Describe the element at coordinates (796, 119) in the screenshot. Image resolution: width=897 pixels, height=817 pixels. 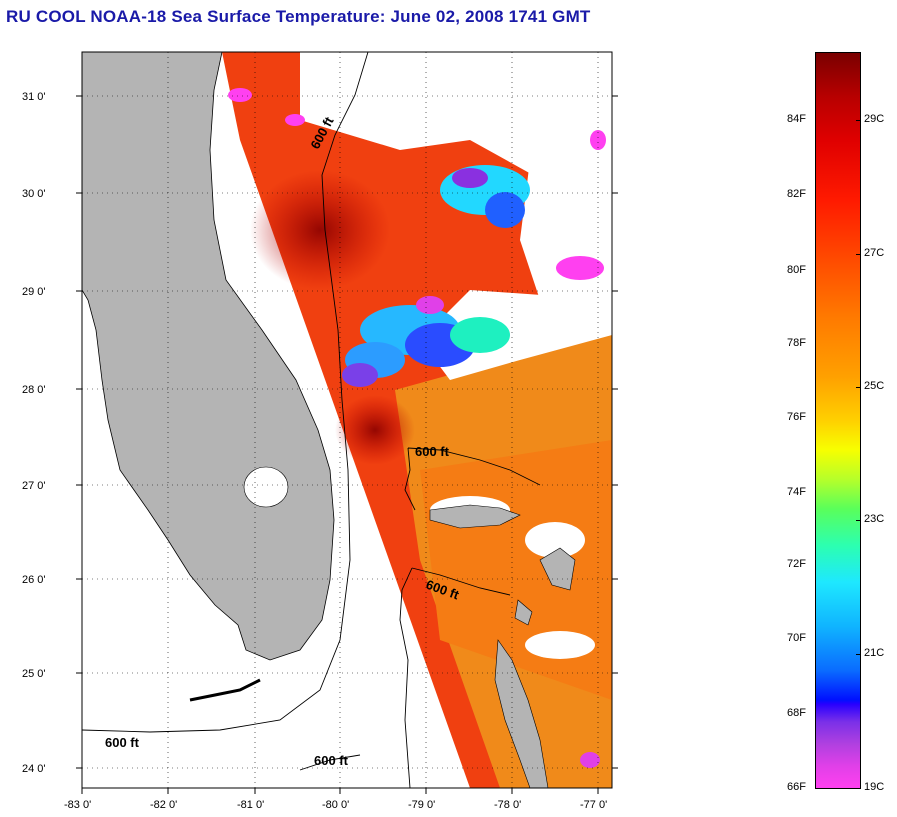
I see `cb-label-84f: 84F` at that location.